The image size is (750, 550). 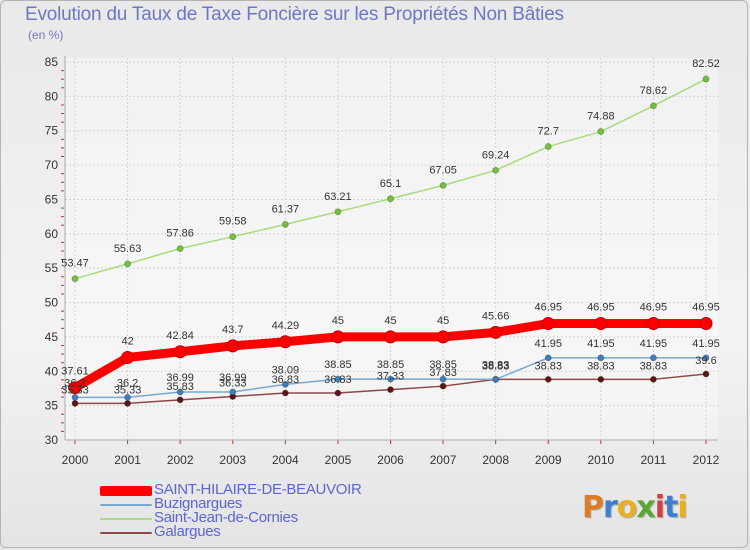 I want to click on data-label-saint-hilaire-de-beauvoir: 44.29, so click(x=286, y=326).